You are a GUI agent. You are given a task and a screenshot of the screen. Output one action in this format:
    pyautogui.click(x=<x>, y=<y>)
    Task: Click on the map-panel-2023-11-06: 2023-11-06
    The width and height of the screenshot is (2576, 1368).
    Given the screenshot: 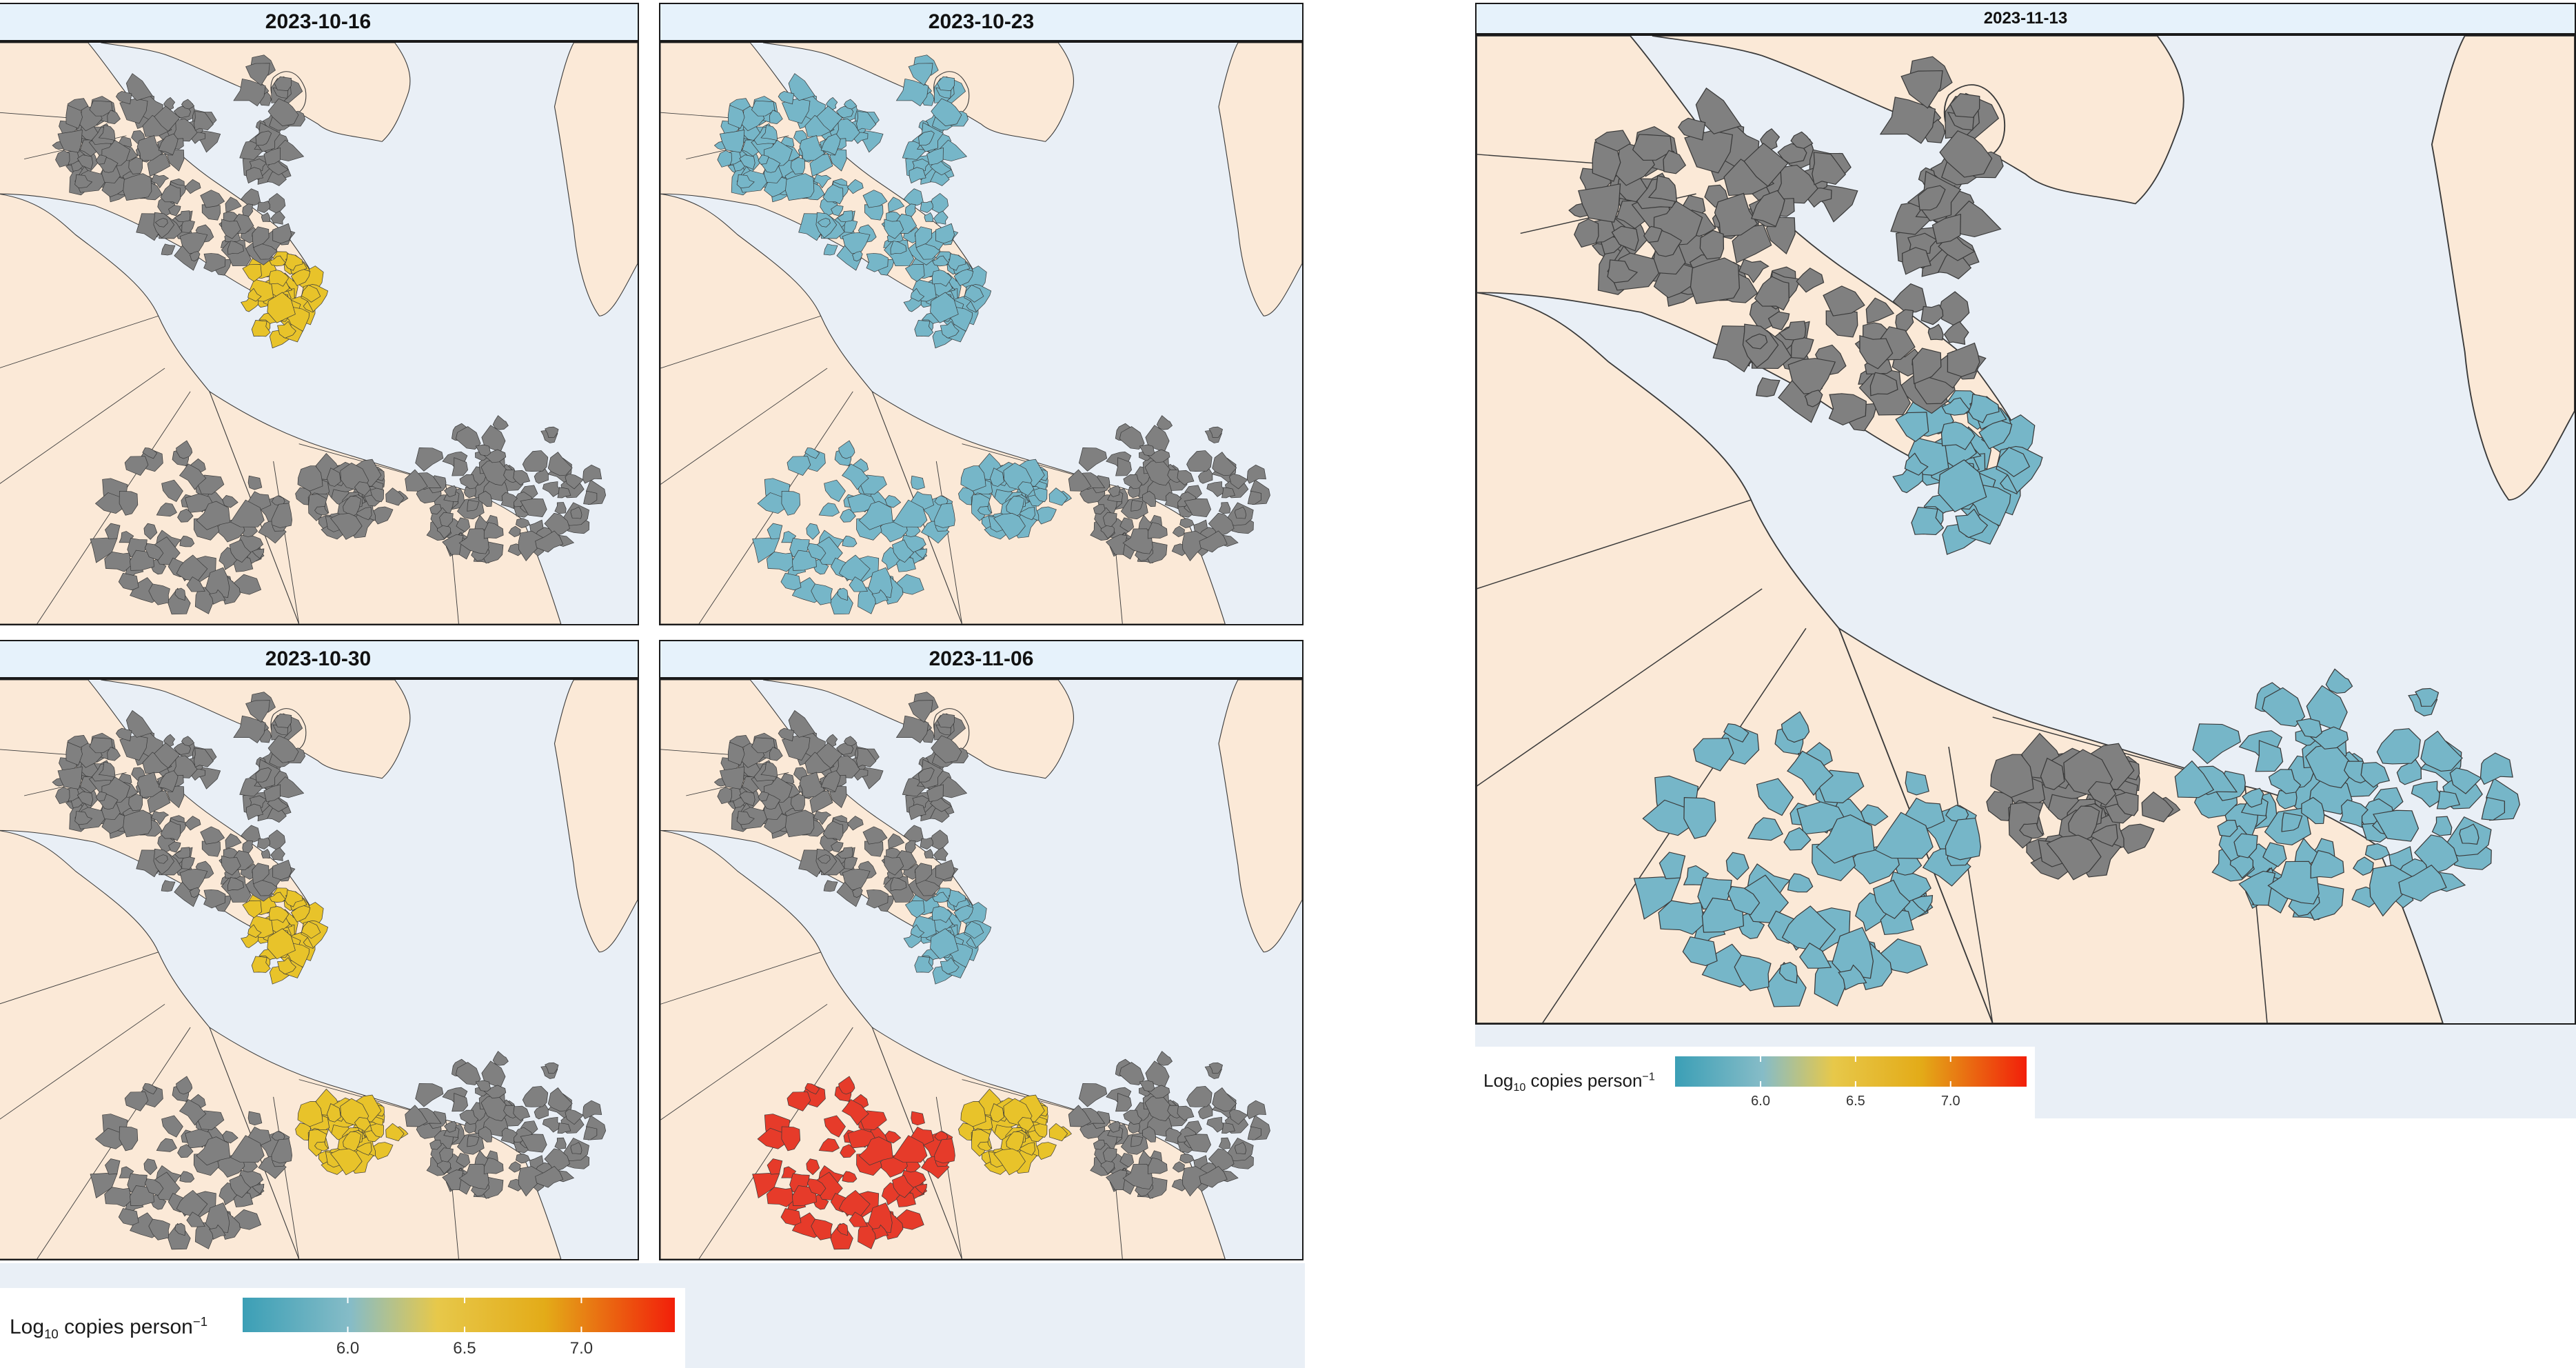 What is the action you would take?
    pyautogui.click(x=981, y=950)
    